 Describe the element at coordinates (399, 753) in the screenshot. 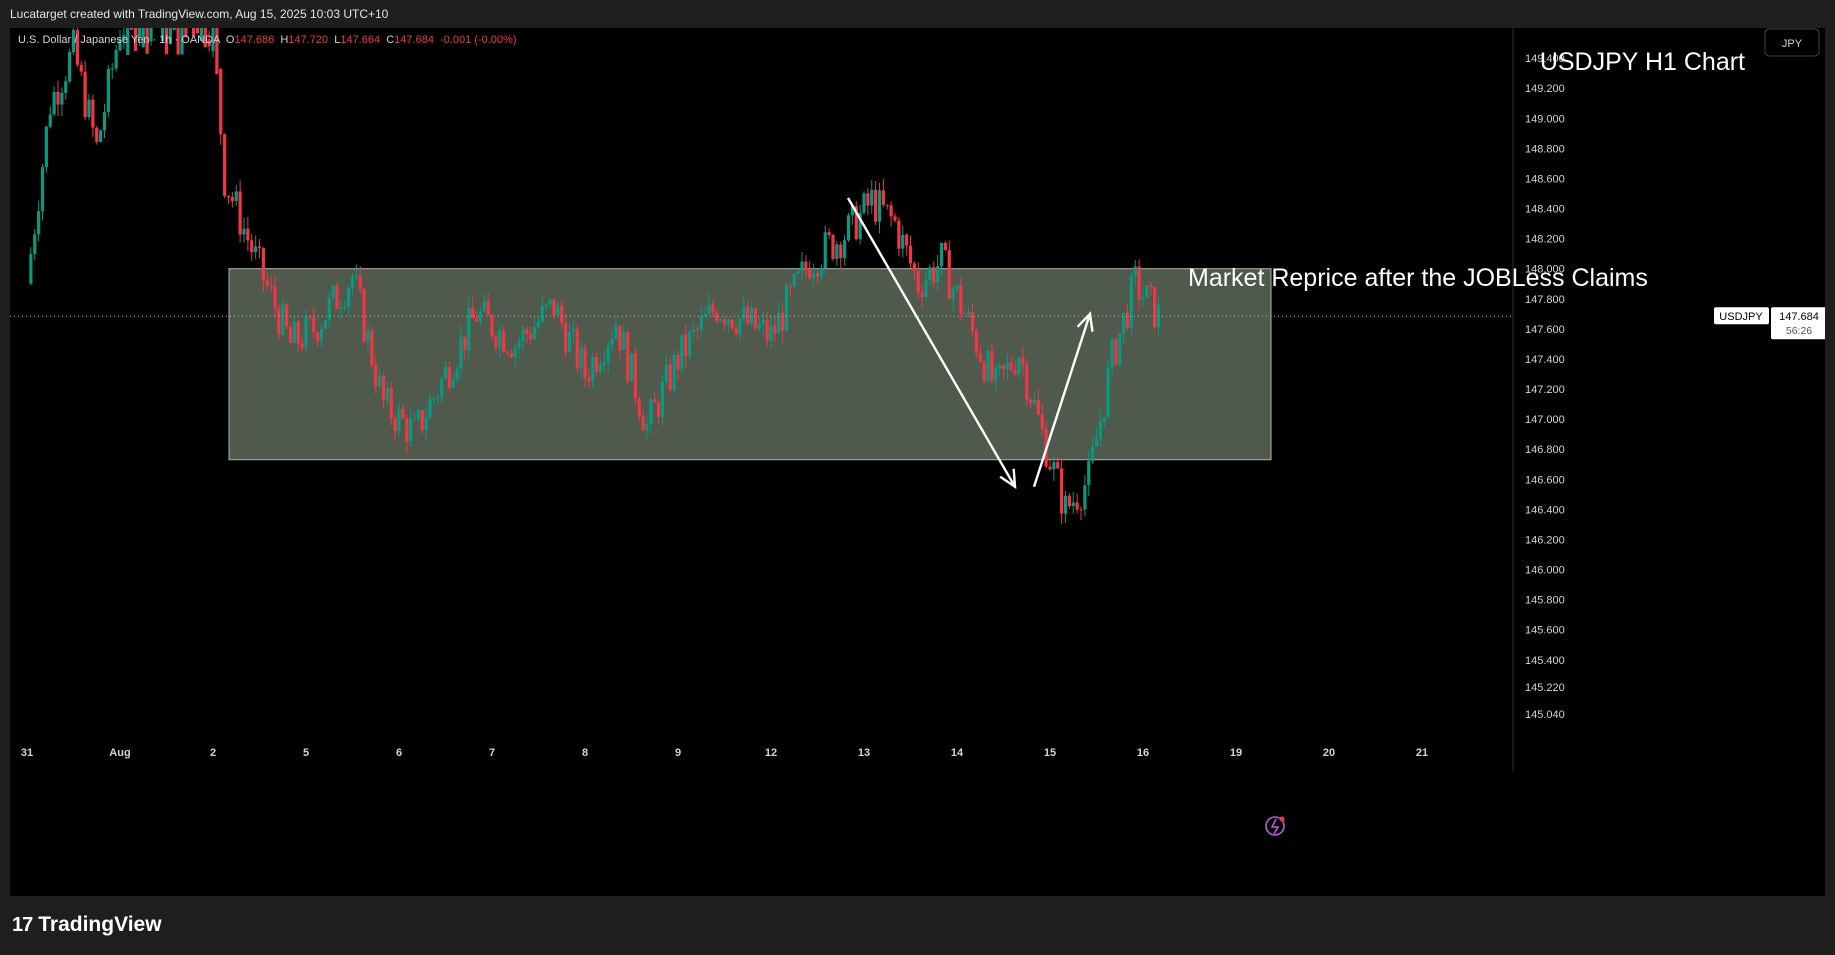

I see `x-tick-label: 6` at that location.